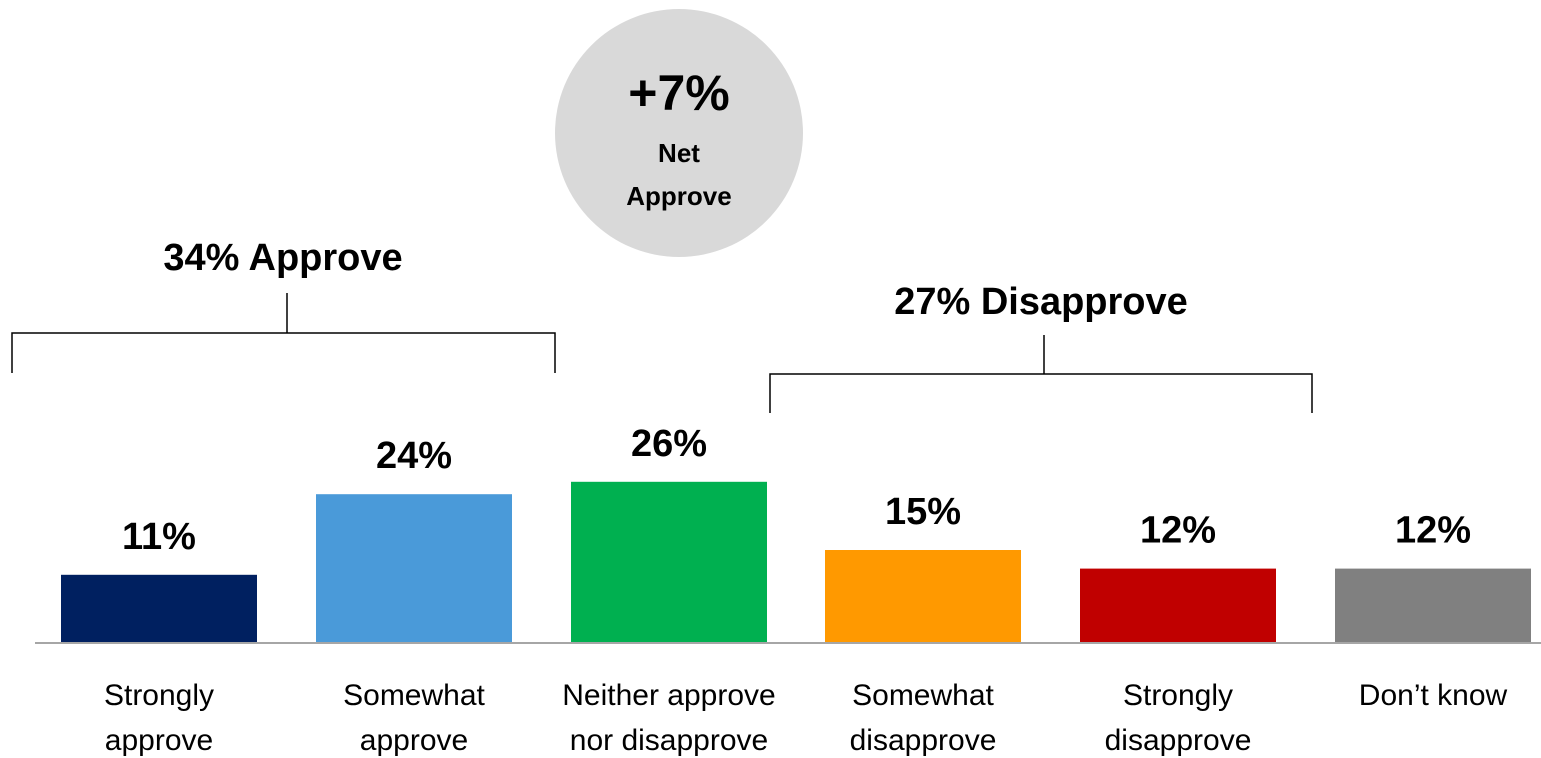 The width and height of the screenshot is (1541, 758). What do you see at coordinates (678, 196) in the screenshot?
I see `net-approve-line2: Approve` at bounding box center [678, 196].